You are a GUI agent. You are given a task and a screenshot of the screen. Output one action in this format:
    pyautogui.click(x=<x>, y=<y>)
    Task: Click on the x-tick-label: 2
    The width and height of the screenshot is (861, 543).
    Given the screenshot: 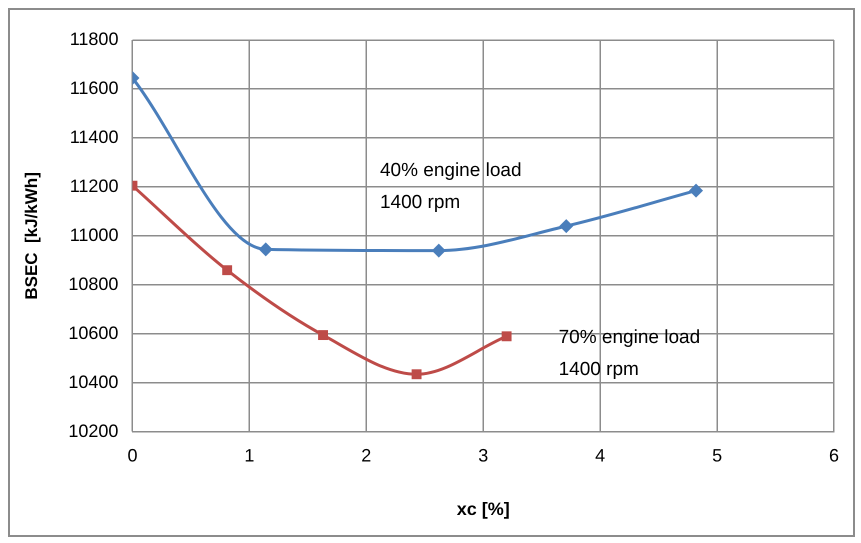 What is the action you would take?
    pyautogui.click(x=366, y=456)
    